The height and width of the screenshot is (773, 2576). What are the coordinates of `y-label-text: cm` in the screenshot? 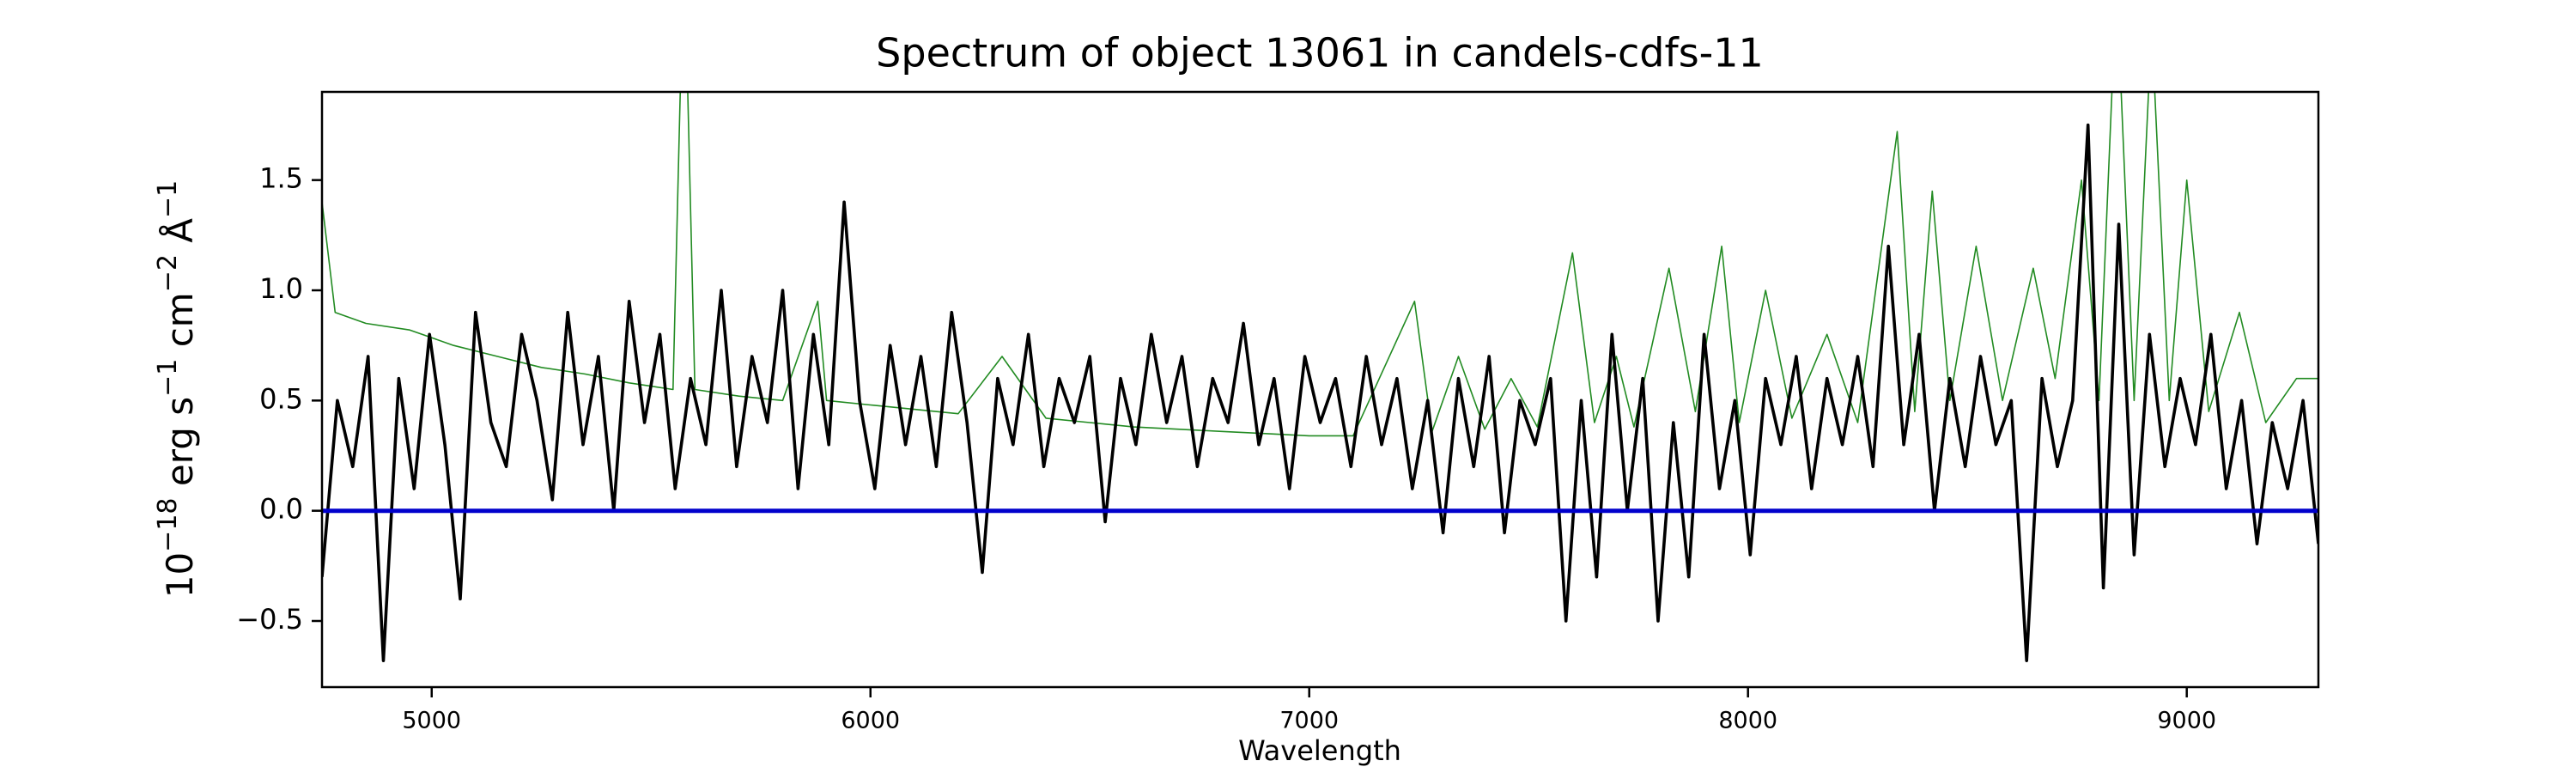 It's located at (180, 325).